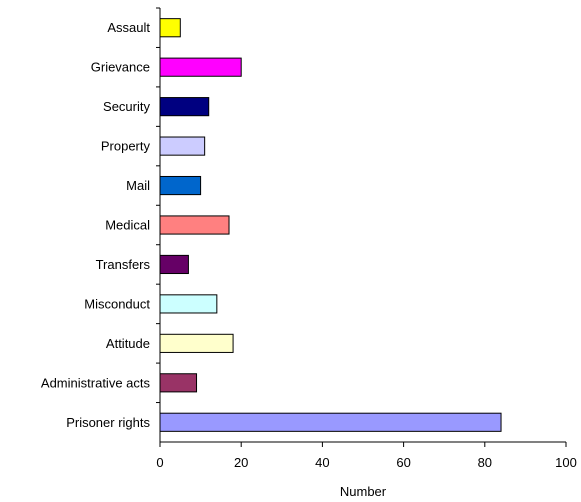 The image size is (581, 502). What do you see at coordinates (363, 491) in the screenshot?
I see `x-axis-title: Number` at bounding box center [363, 491].